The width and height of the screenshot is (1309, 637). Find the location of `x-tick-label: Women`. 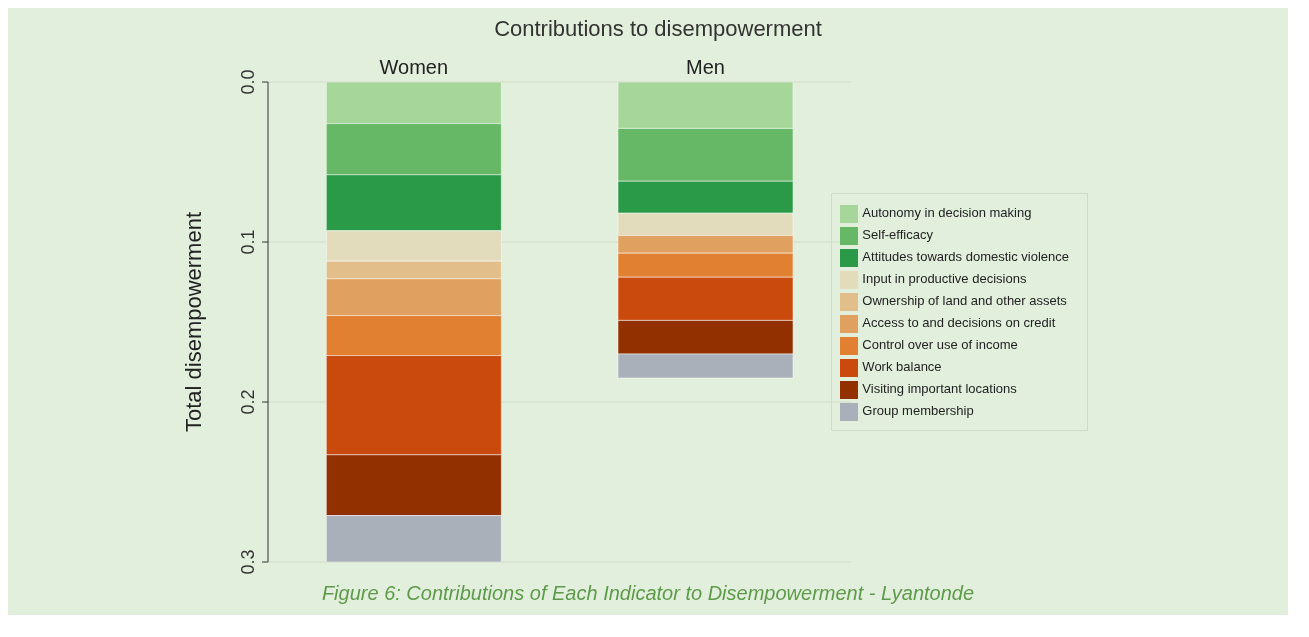

x-tick-label: Women is located at coordinates (414, 67).